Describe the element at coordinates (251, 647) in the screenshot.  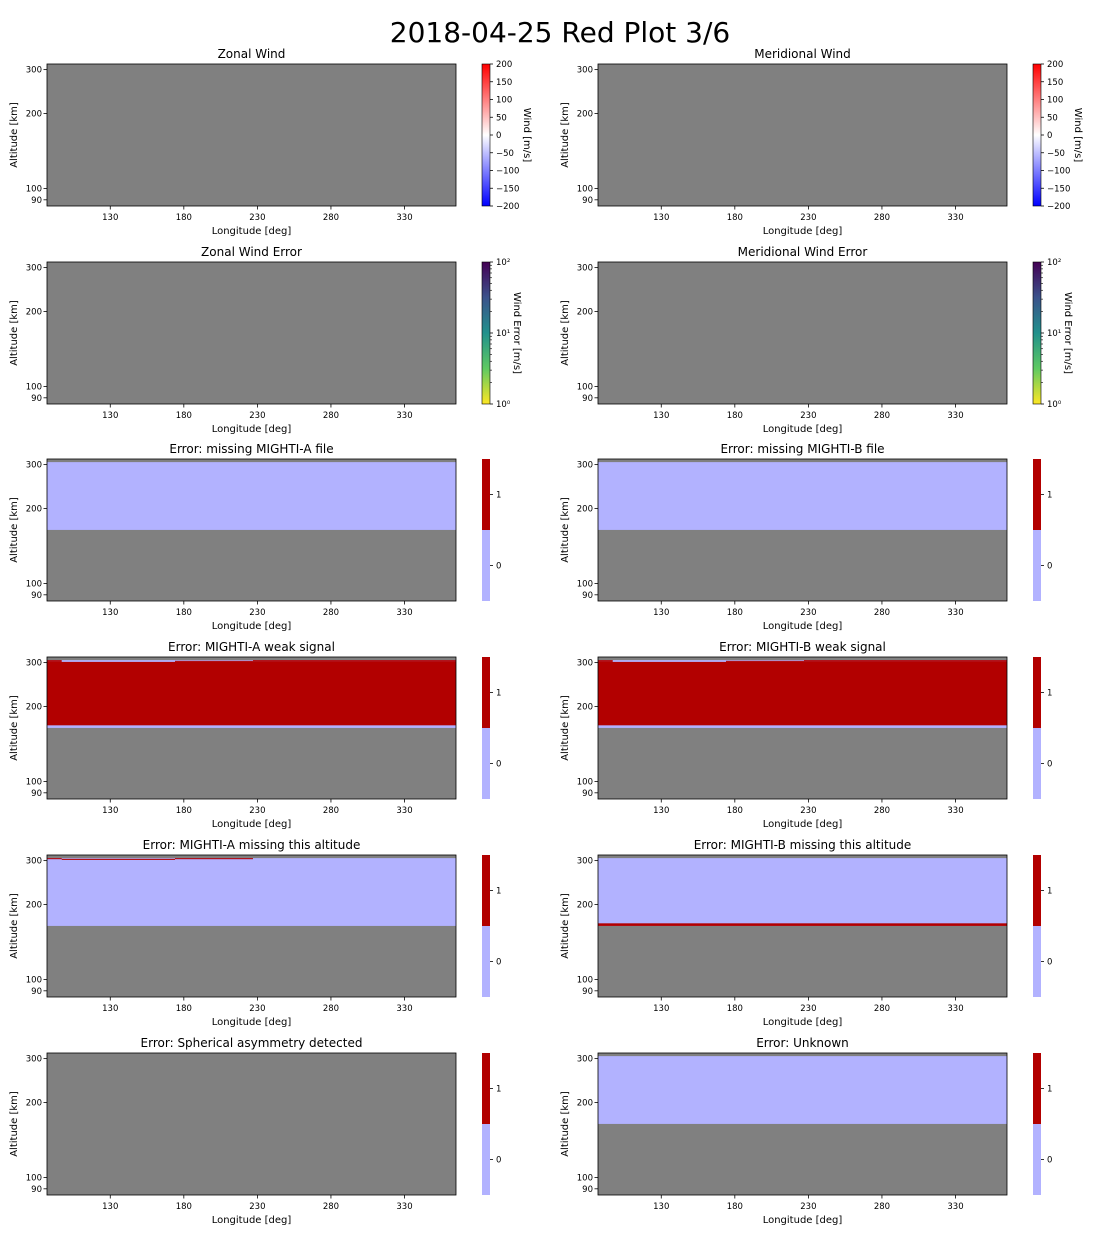
I see `subplot-title: Error: MIGHTI-A weak signal` at that location.